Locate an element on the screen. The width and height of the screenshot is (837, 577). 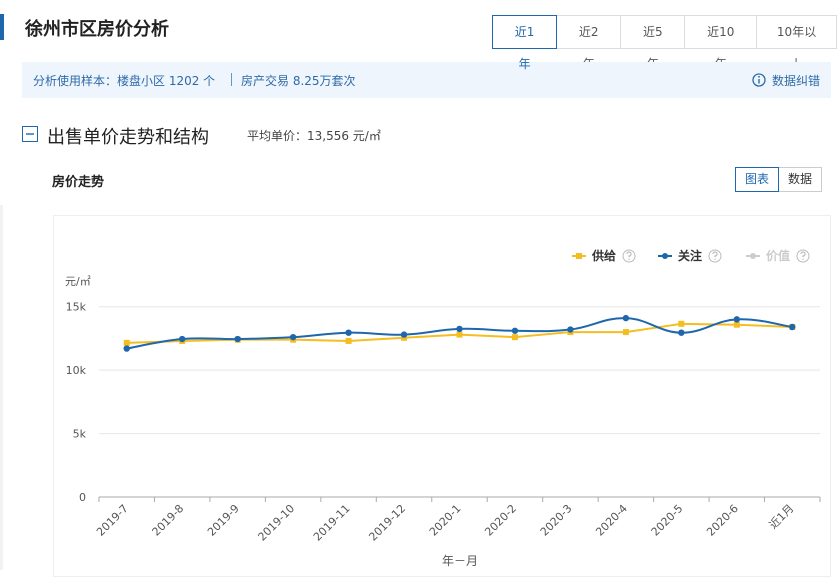
legend-label: 价值 is located at coordinates (778, 255).